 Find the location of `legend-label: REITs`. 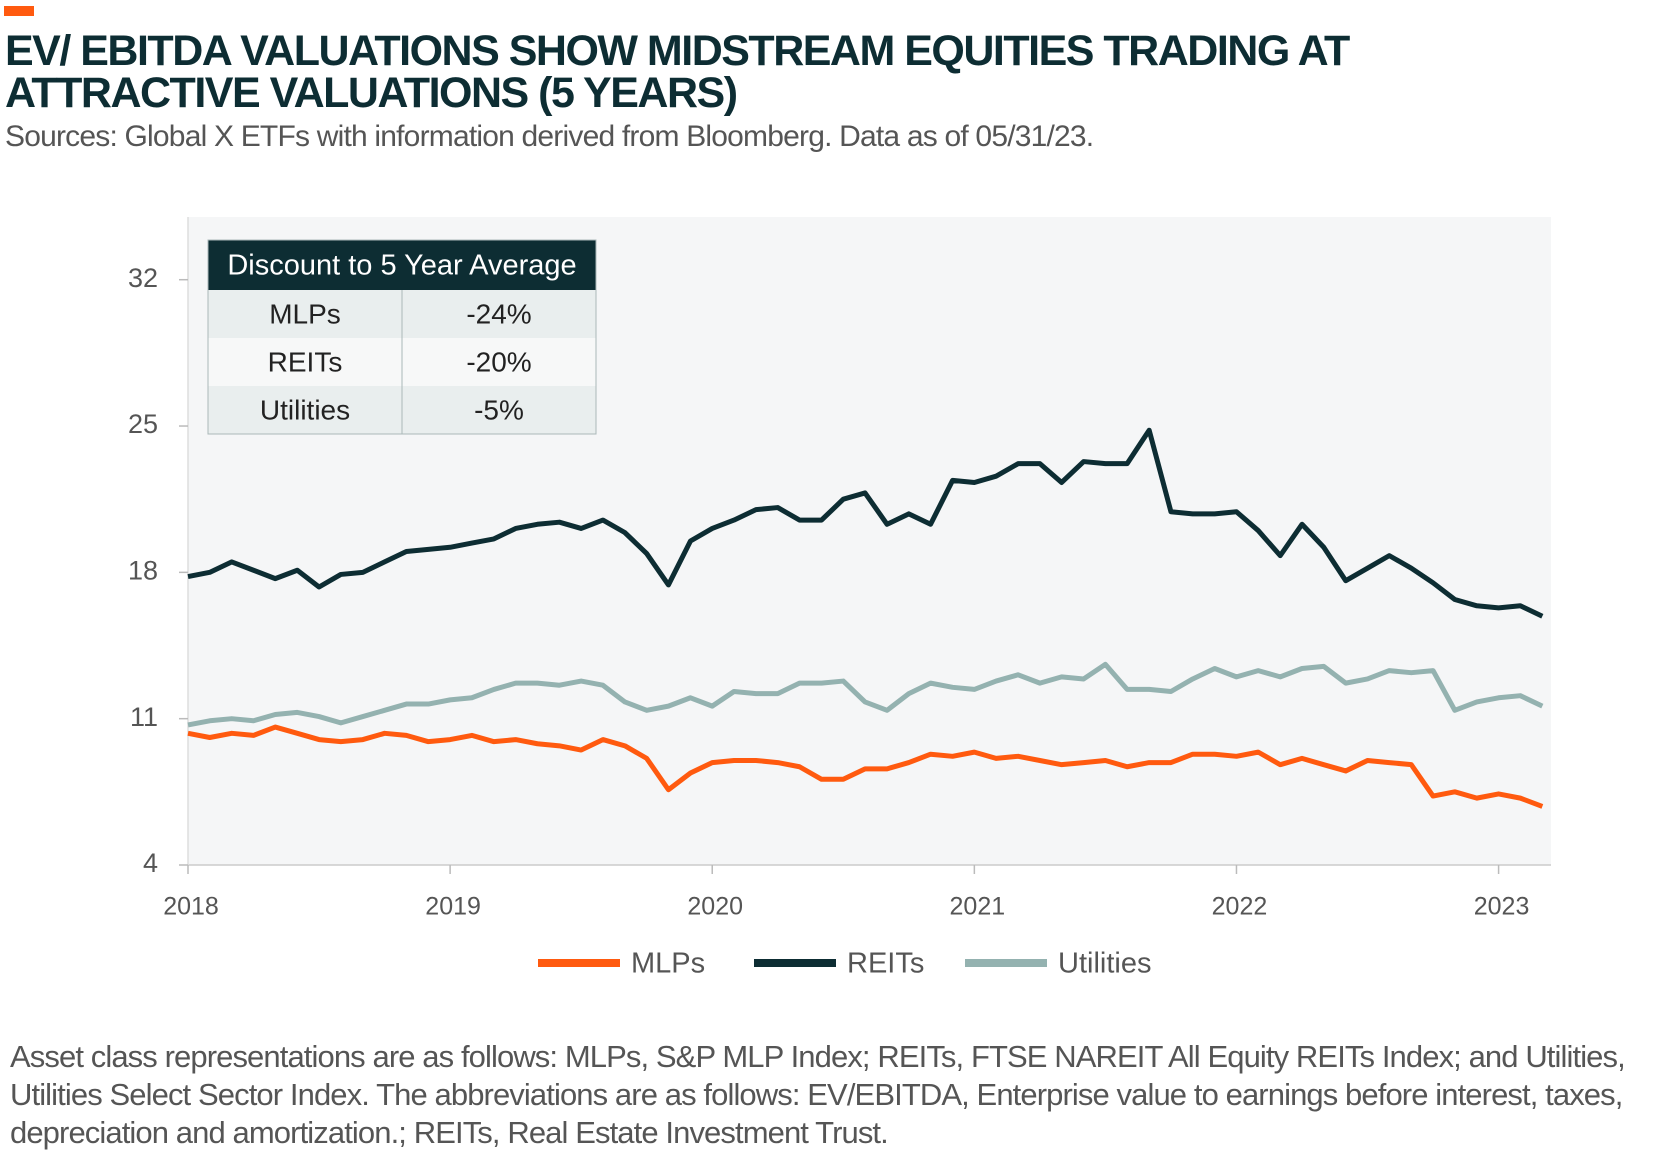

legend-label: REITs is located at coordinates (885, 964).